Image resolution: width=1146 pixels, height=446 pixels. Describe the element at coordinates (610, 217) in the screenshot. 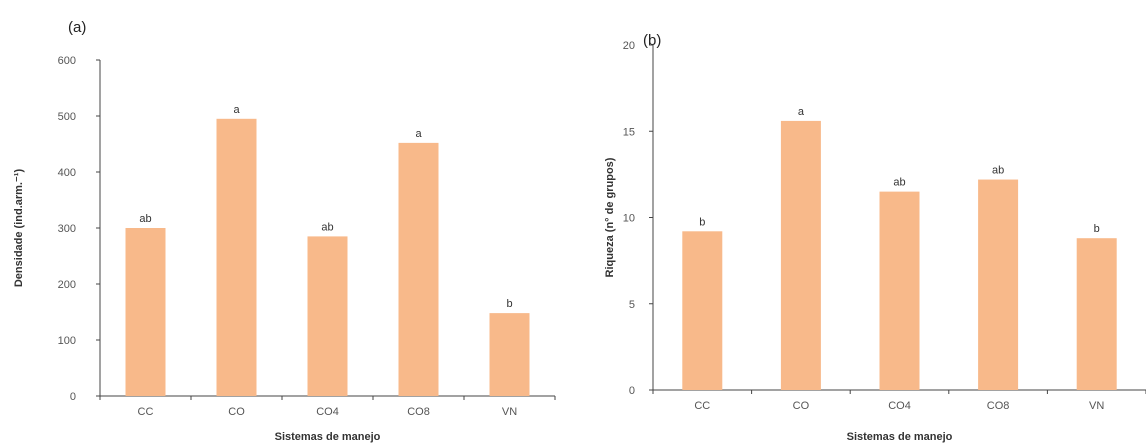

I see `y-axis-title: Riqueza (n° de grupos)` at that location.